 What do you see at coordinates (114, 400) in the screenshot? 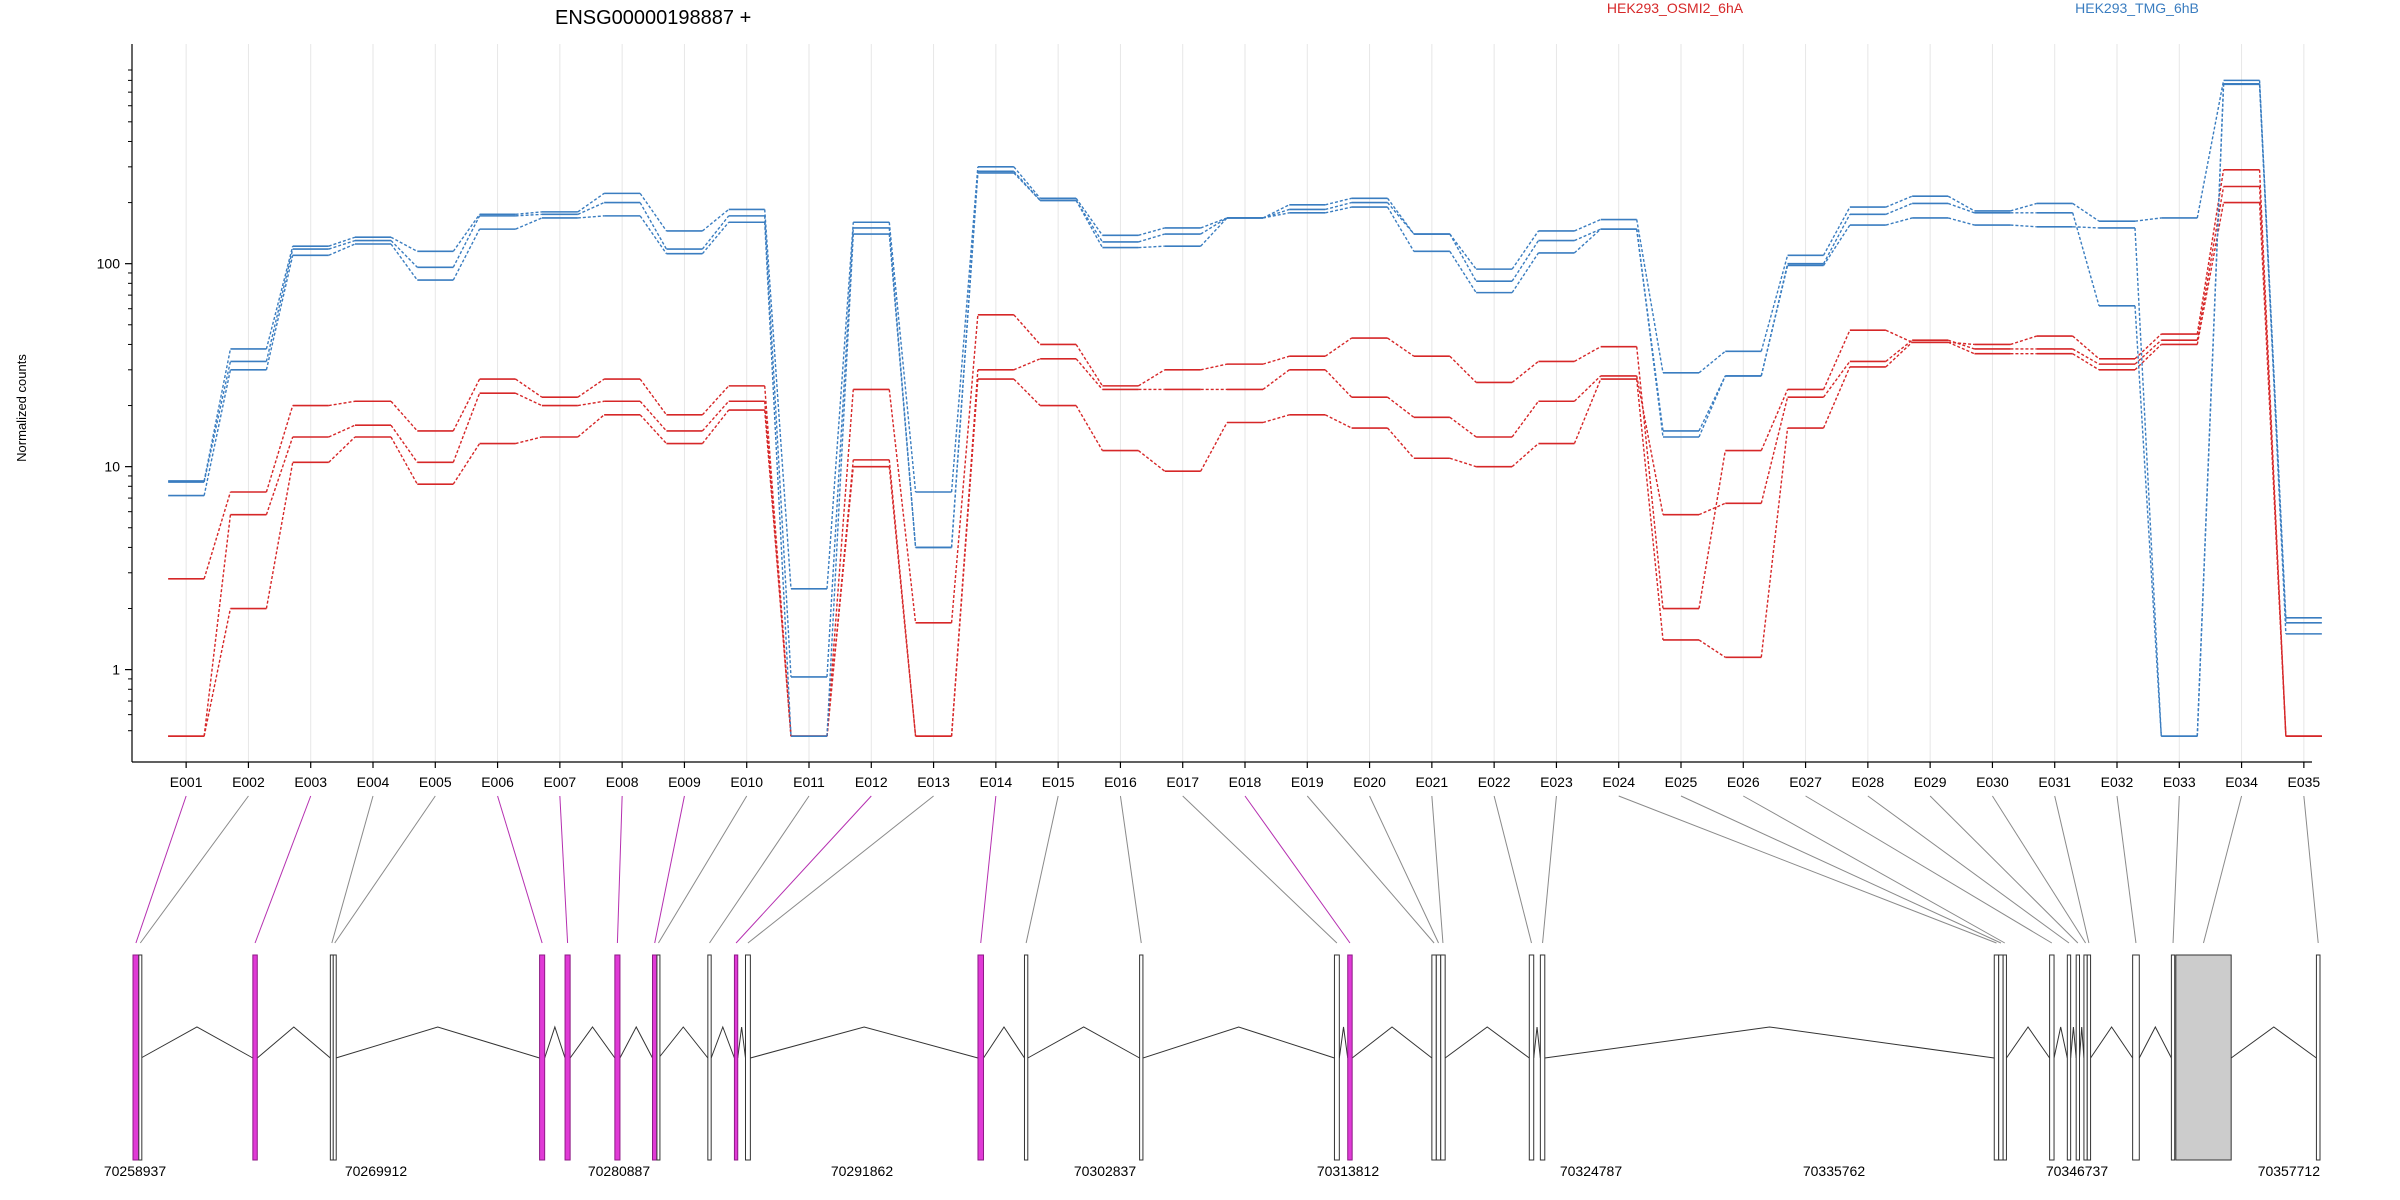
I see `y-ticks: 1 10 100` at bounding box center [114, 400].